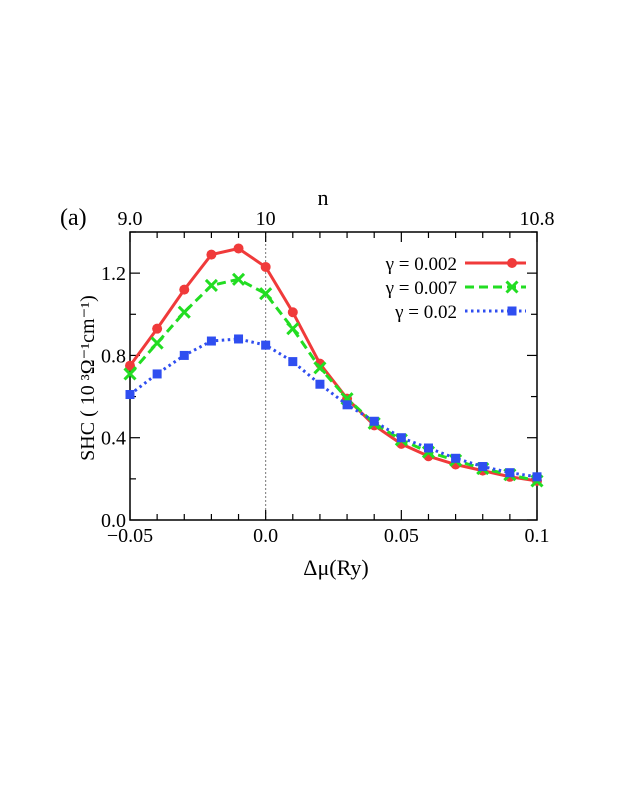 This screenshot has height=806, width=623. I want to click on x-tick-label: 0.0, so click(265, 536).